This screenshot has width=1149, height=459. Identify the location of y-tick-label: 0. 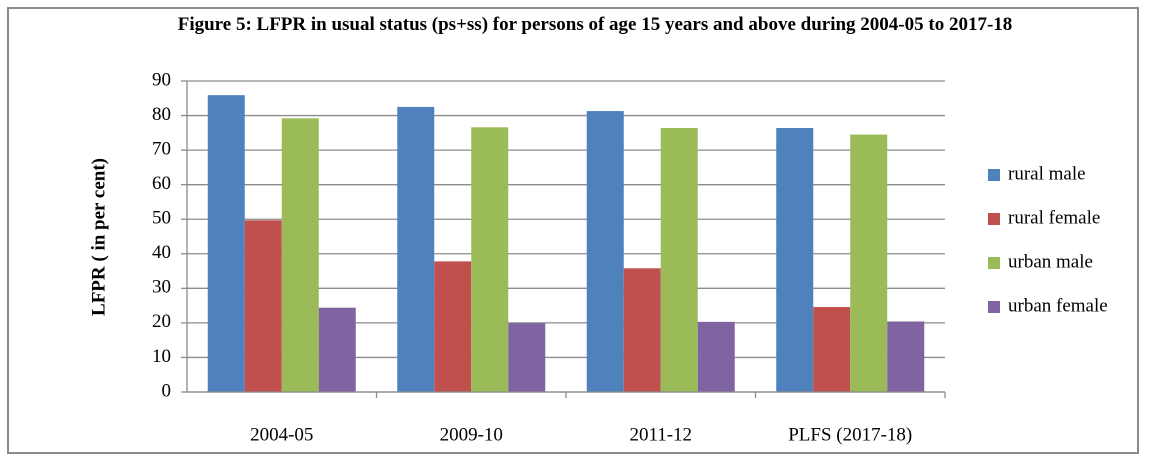
(167, 390).